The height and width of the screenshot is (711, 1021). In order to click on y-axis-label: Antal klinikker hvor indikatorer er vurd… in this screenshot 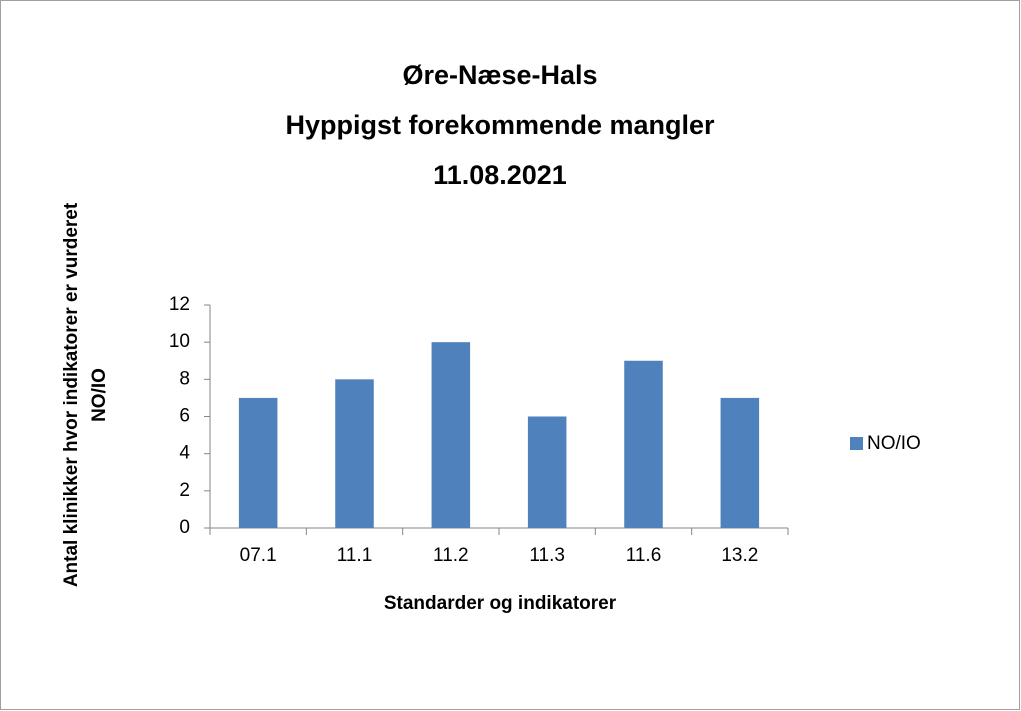, I will do `click(71, 394)`.